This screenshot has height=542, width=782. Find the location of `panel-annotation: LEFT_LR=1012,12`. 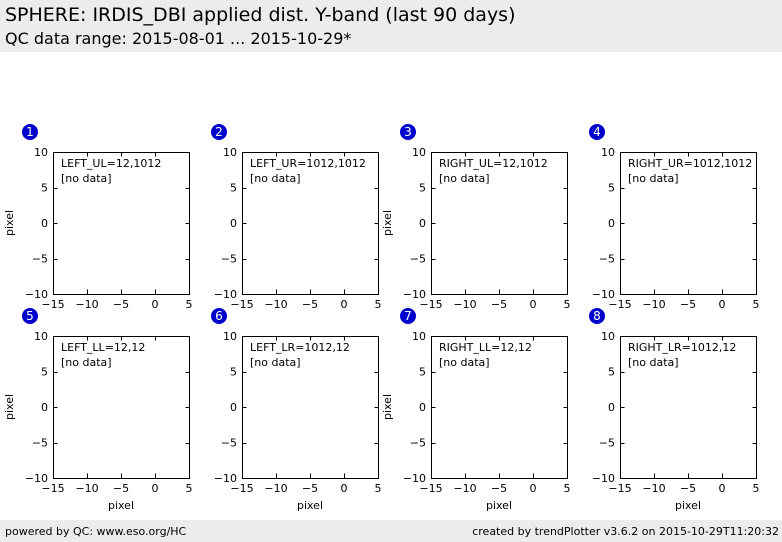

panel-annotation: LEFT_LR=1012,12 is located at coordinates (300, 347).